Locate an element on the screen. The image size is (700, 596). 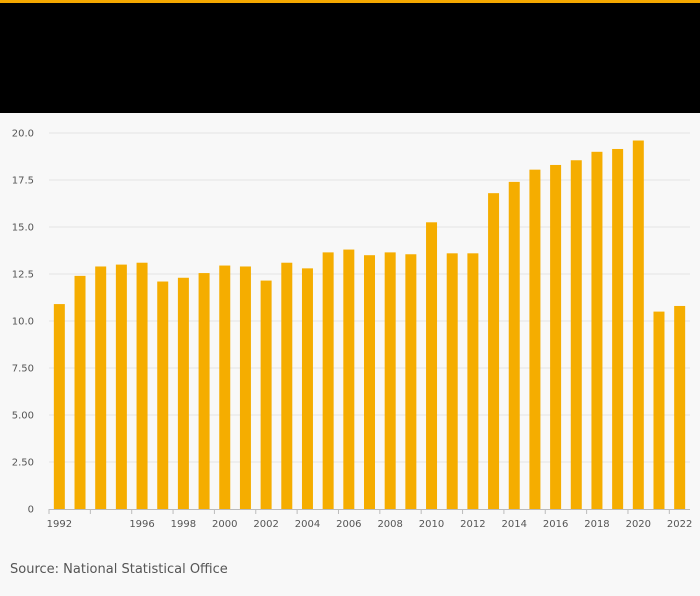
bar-2015 is located at coordinates (535, 339).